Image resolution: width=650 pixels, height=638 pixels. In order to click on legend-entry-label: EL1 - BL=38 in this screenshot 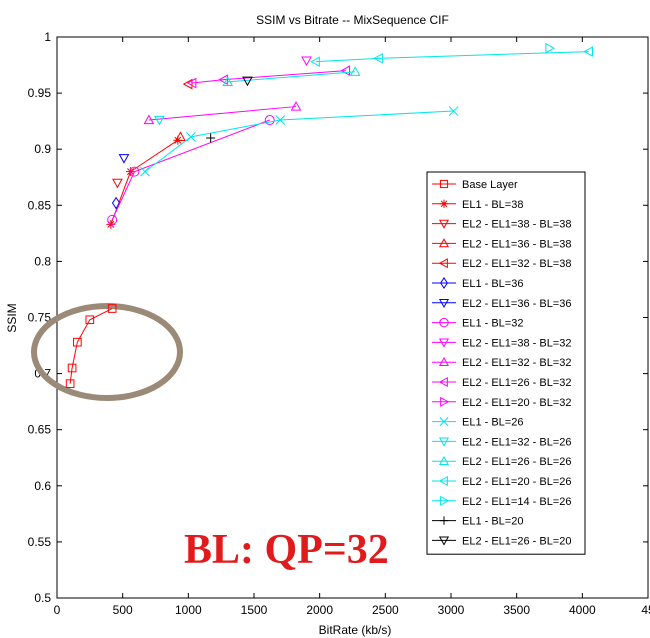, I will do `click(492, 205)`.